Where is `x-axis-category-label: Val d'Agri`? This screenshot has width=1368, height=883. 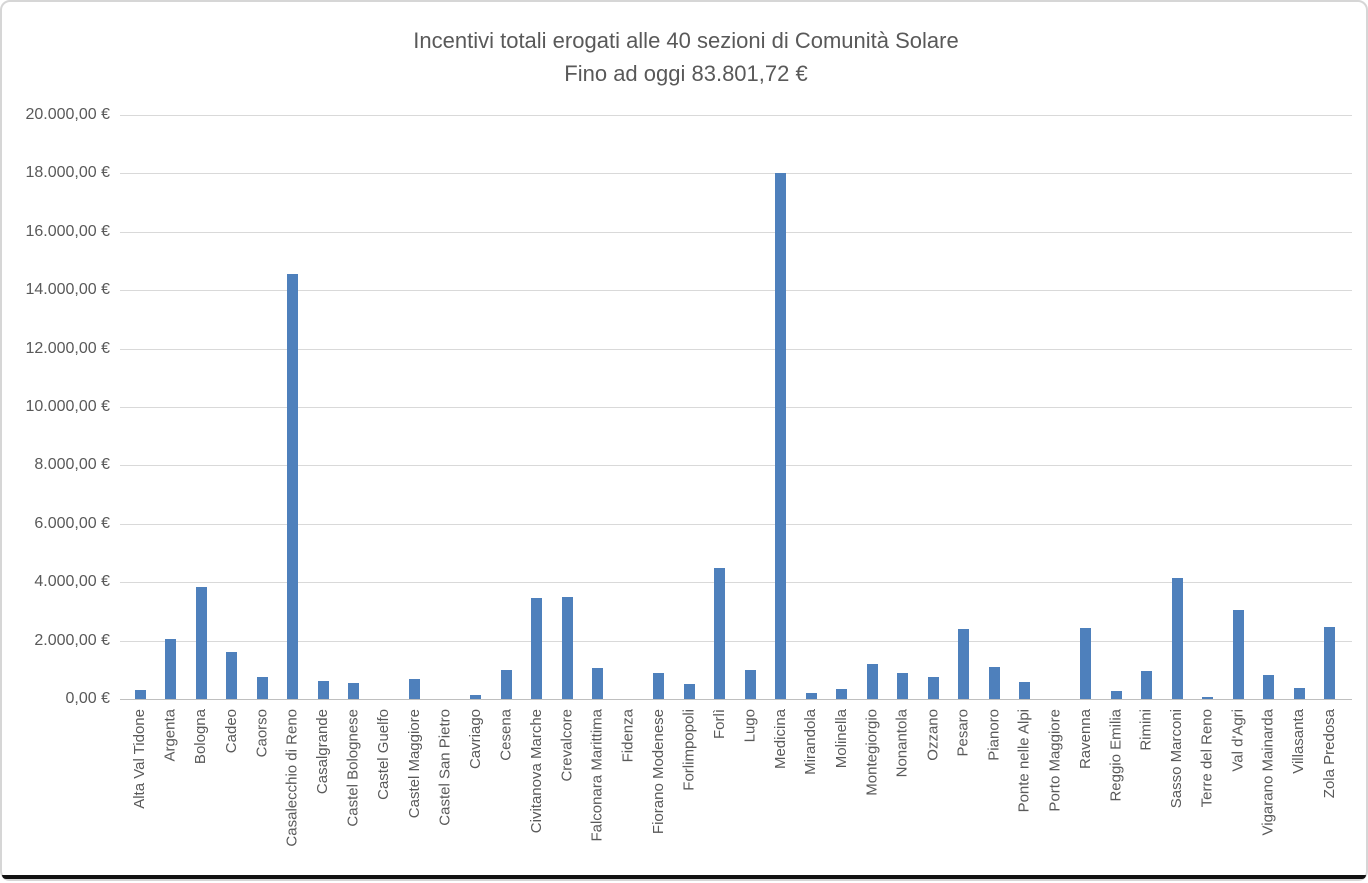 x-axis-category-label: Val d'Agri is located at coordinates (1238, 740).